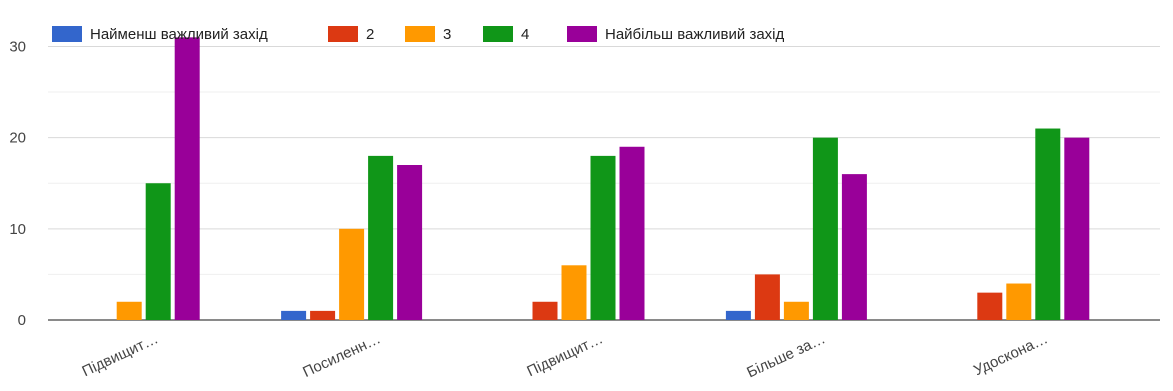 This screenshot has width=1173, height=391. Describe the element at coordinates (1077, 228) in the screenshot. I see `bar-найбільш-важливий-захід-5` at that location.